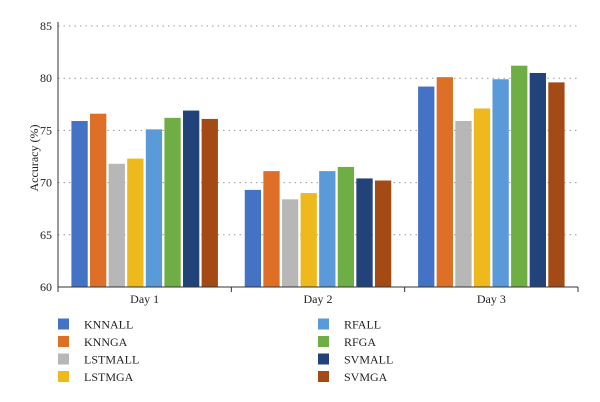  Describe the element at coordinates (63, 324) in the screenshot. I see `legend-swatch-knnall` at that location.